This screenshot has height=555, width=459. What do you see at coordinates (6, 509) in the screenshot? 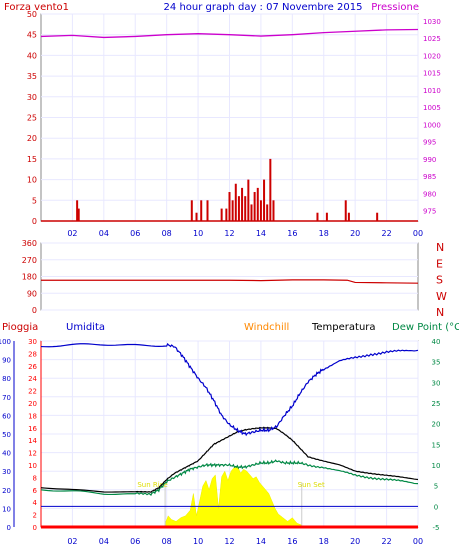
I see `humidity-tick-label: 10` at bounding box center [6, 509].